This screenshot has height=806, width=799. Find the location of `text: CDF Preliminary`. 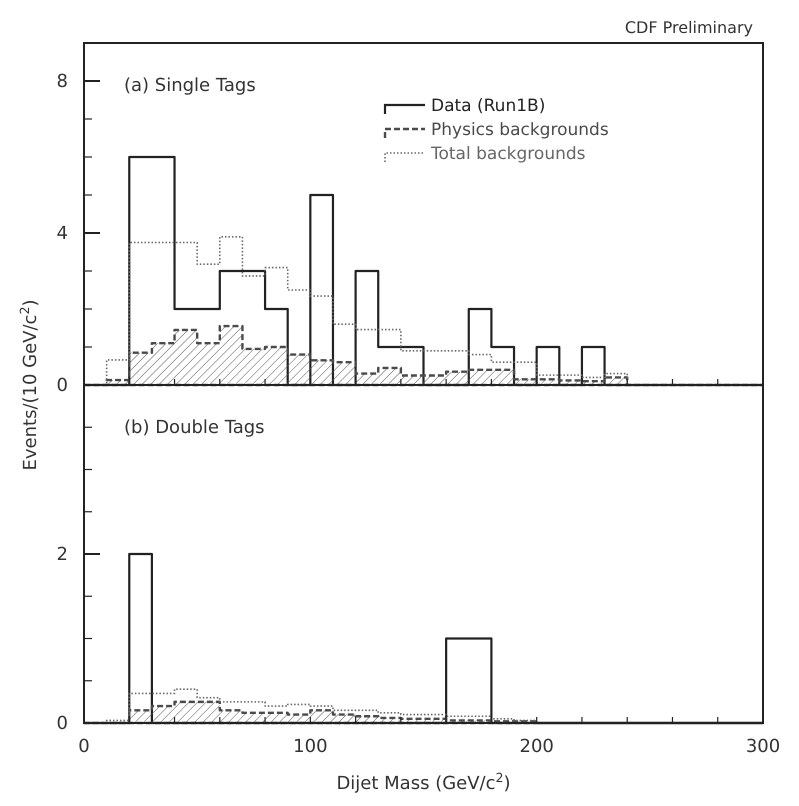

text: CDF Preliminary is located at coordinates (688, 27).